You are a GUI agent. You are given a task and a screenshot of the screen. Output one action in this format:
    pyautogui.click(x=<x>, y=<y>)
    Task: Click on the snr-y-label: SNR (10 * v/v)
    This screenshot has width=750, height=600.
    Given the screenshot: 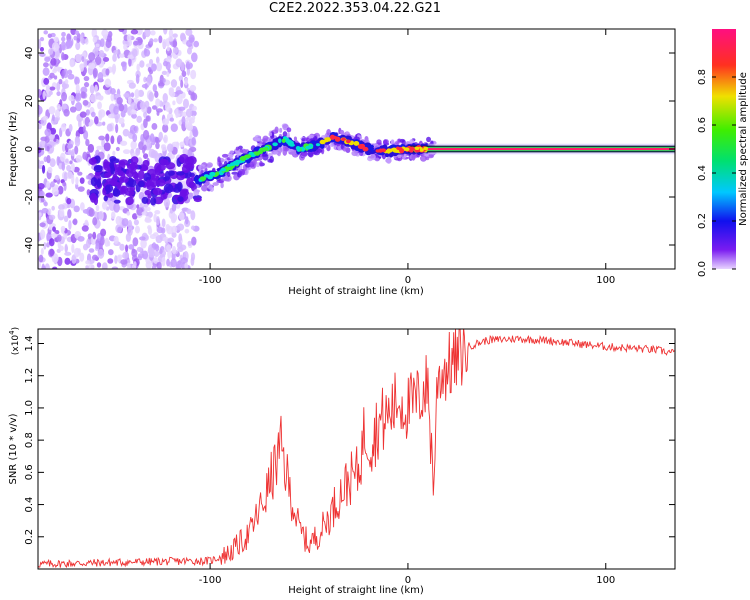 What is the action you would take?
    pyautogui.click(x=13, y=448)
    